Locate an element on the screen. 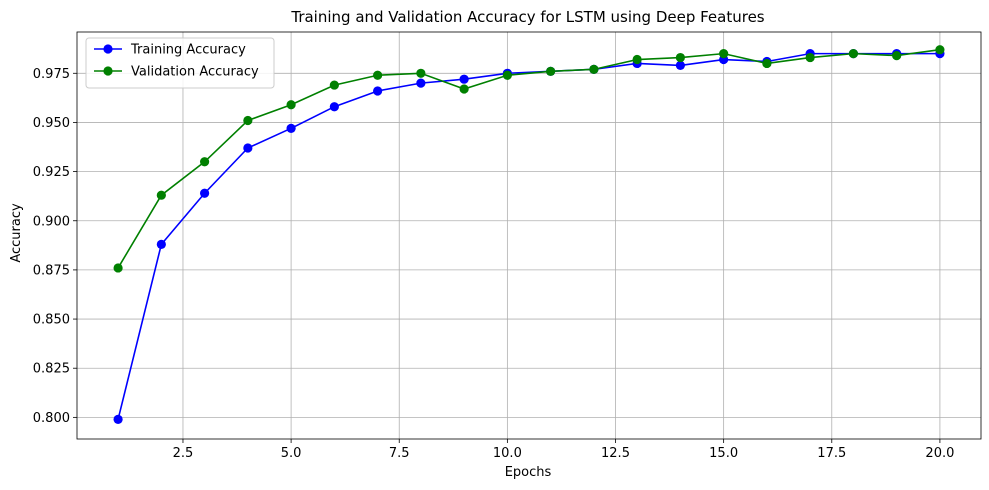 The width and height of the screenshot is (989, 490). x-tick-label: 7.5 is located at coordinates (399, 453).